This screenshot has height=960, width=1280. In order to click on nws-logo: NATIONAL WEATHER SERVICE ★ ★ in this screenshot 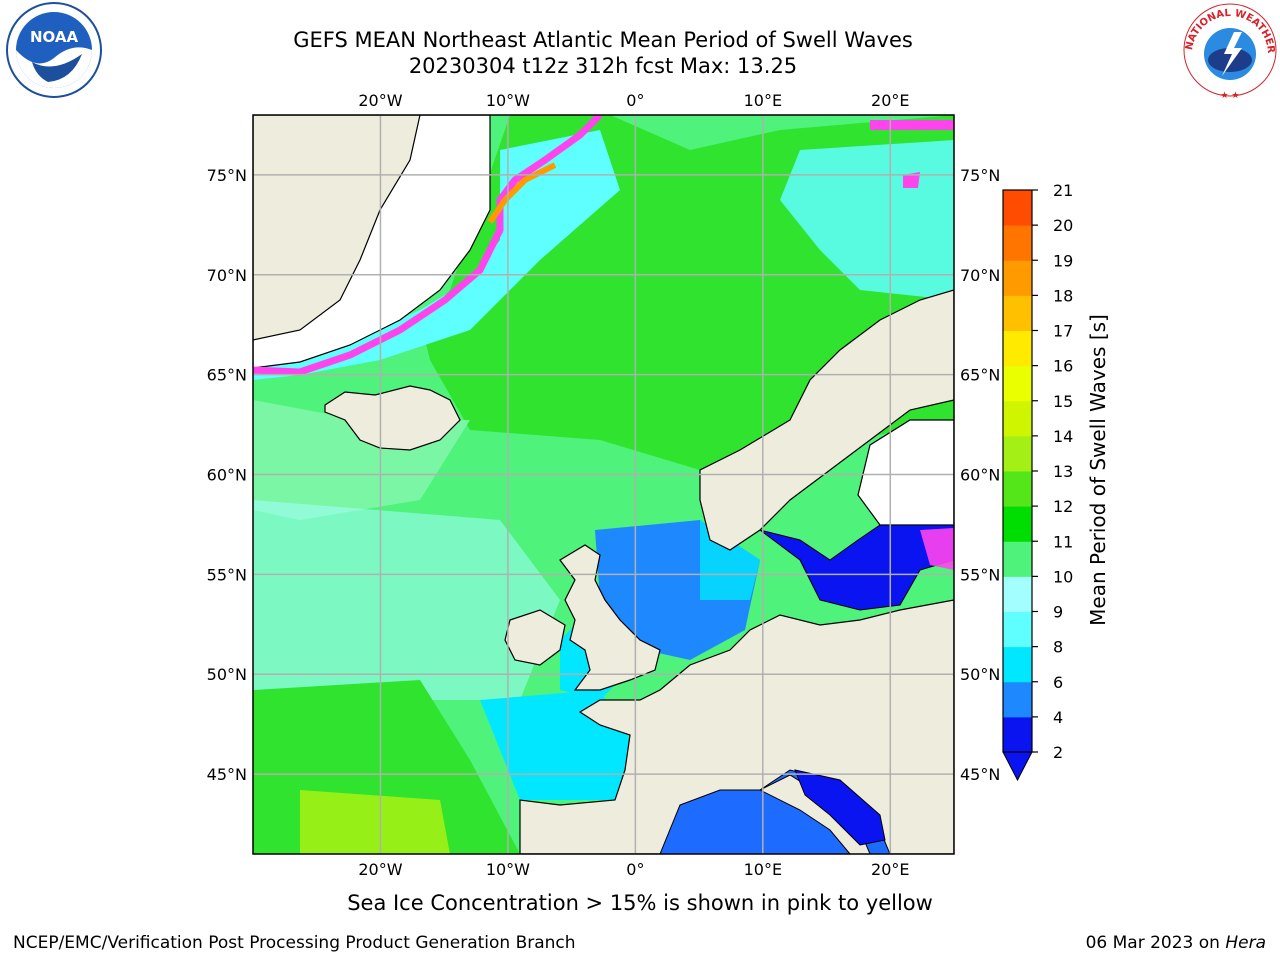, I will do `click(1228, 51)`.